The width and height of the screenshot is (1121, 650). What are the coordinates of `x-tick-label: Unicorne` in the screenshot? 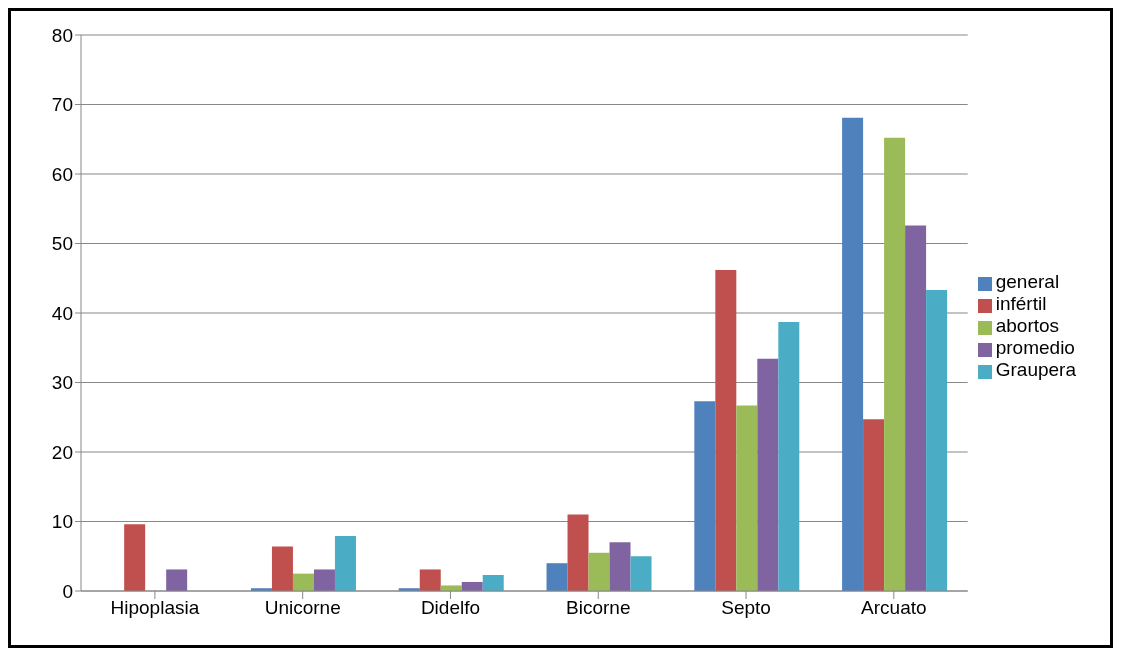 It's located at (302, 608).